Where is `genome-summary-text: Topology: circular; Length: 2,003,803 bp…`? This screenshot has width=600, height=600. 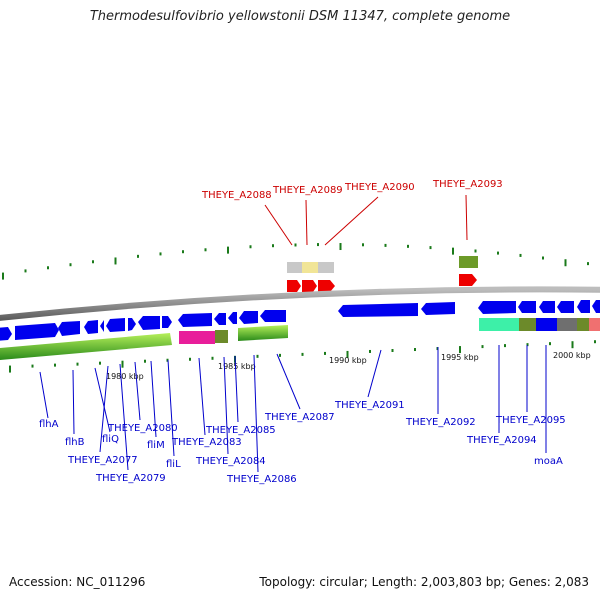
genome-summary-text: Topology: circular; Length: 2,003,803 bp… is located at coordinates (424, 582).